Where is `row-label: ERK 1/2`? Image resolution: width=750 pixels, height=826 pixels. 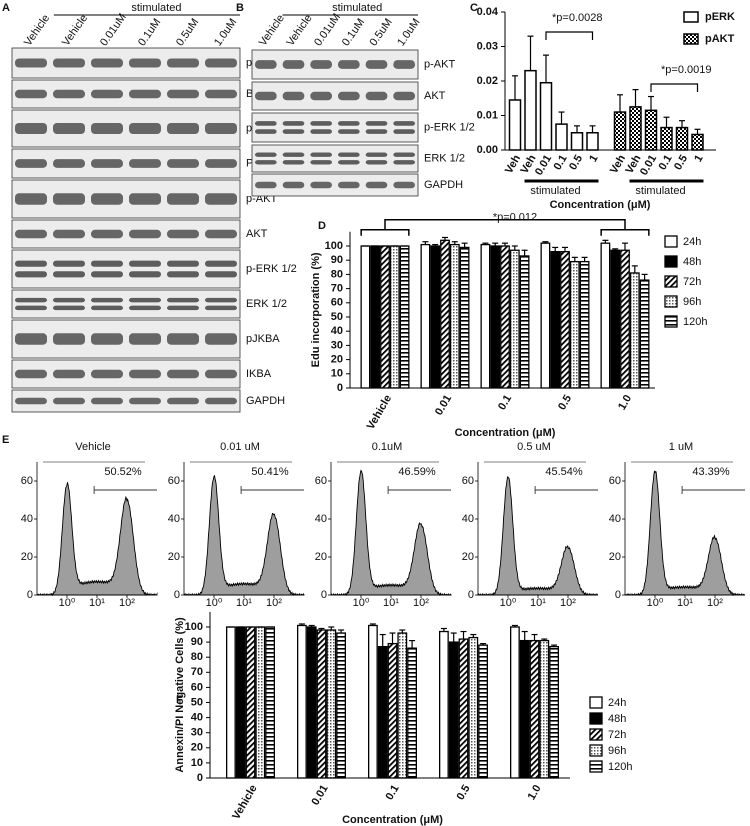
row-label: ERK 1/2 is located at coordinates (444, 158).